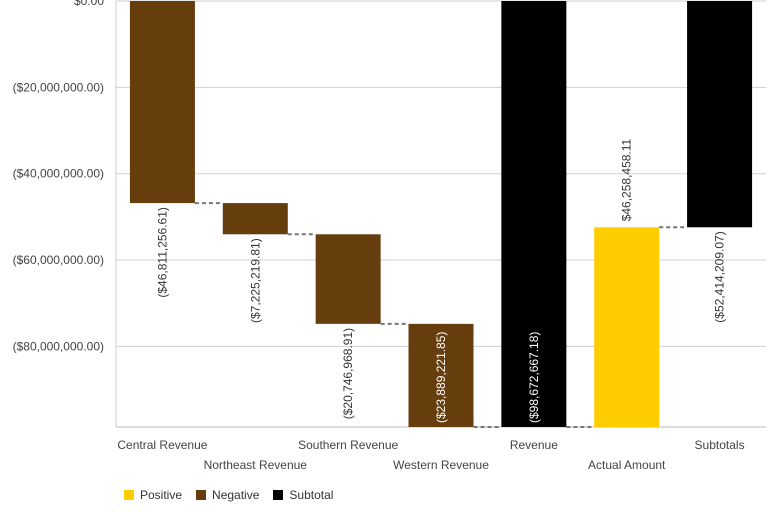 The width and height of the screenshot is (768, 512). I want to click on legend-label-subtotal: Subtotal, so click(311, 495).